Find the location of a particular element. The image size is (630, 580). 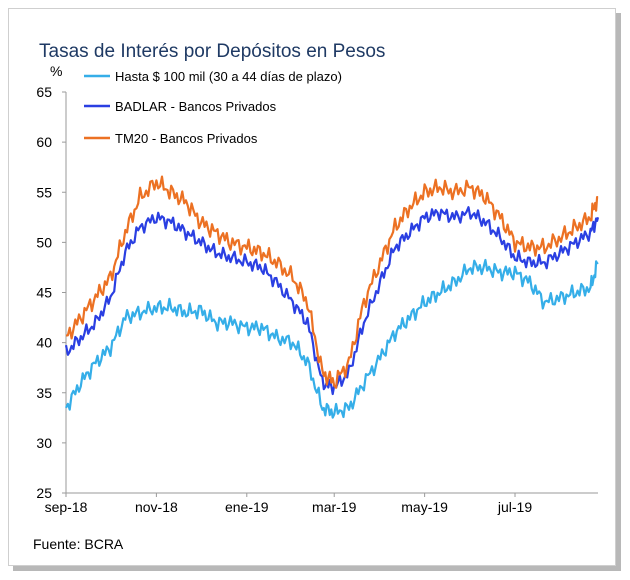

y-tick-label: 60 is located at coordinates (44, 142).